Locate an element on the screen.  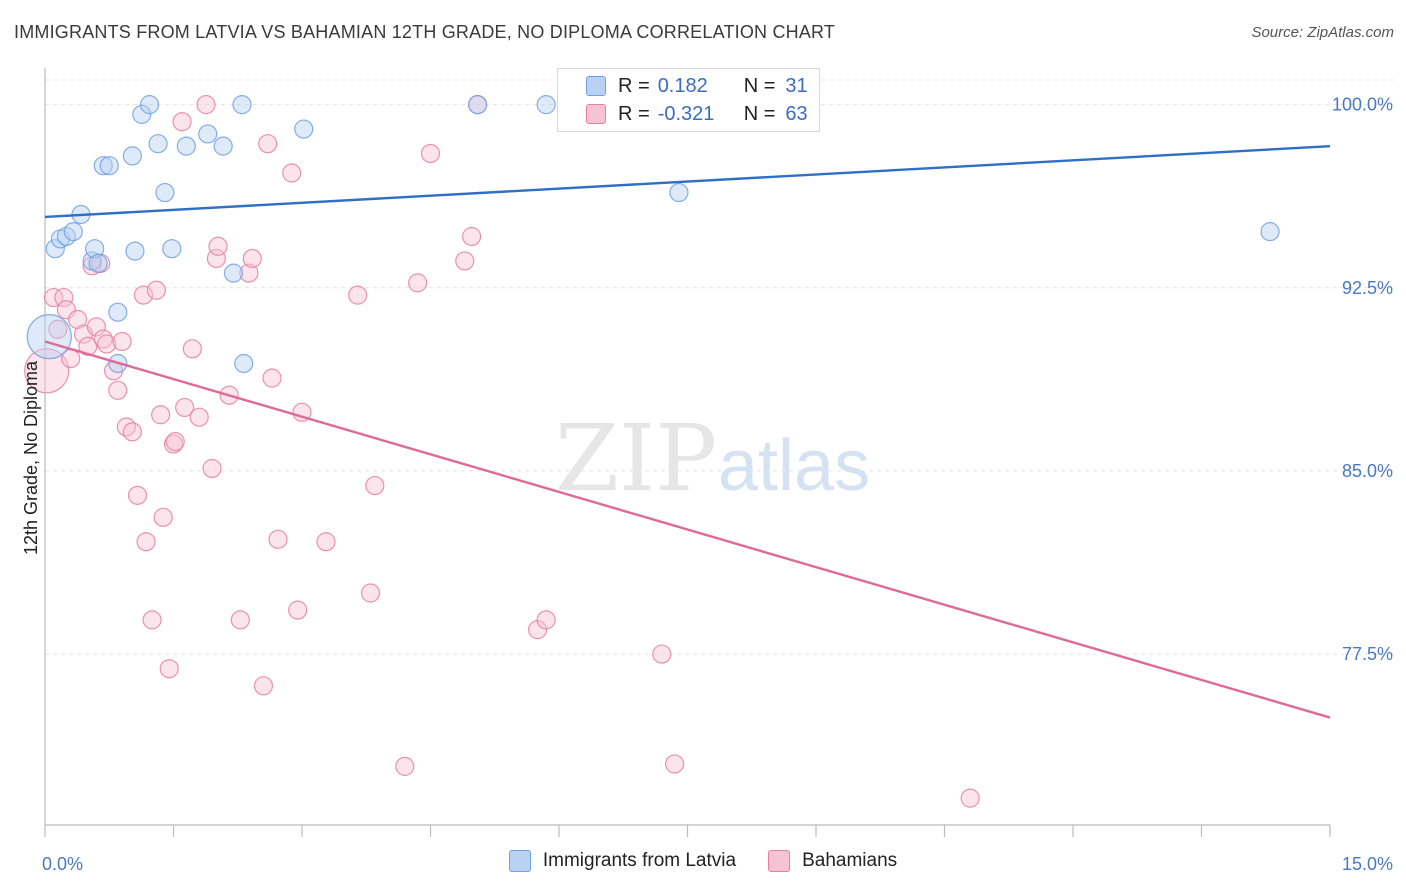
legend-item-bahamians: Bahamians is located at coordinates (832, 861).